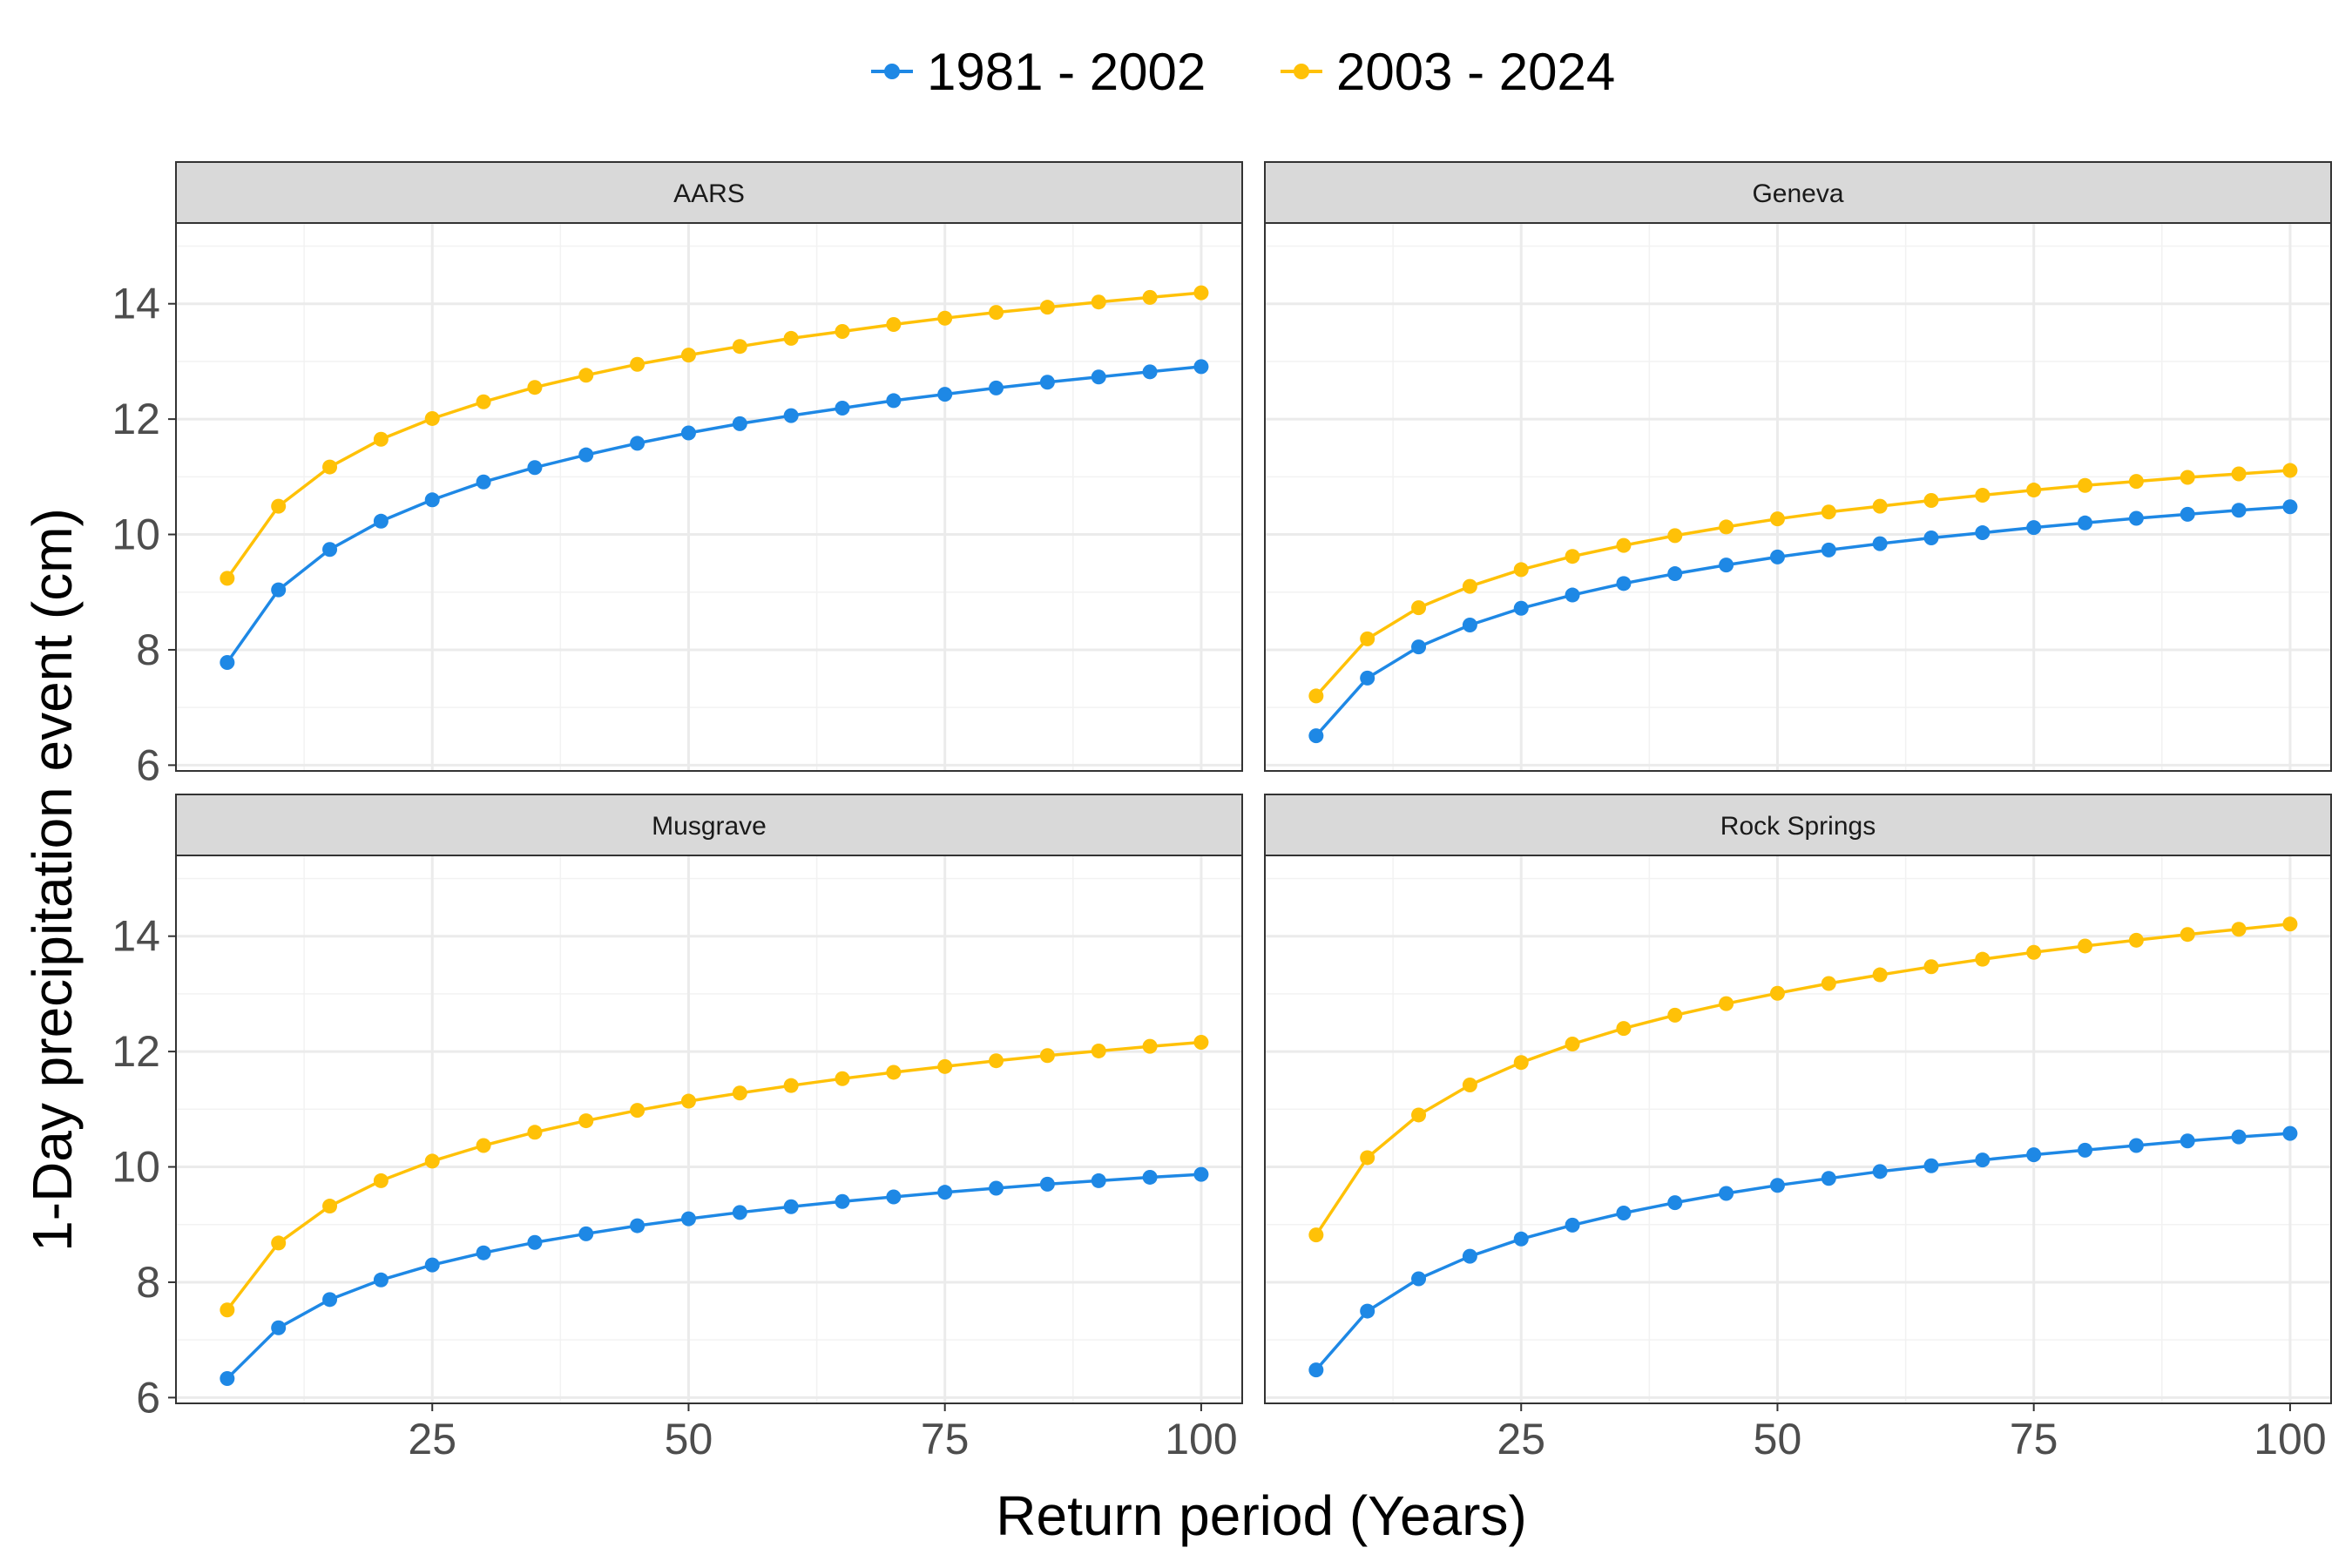 The height and width of the screenshot is (1568, 2352). I want to click on series-line-1981-2002, so click(1803, 1251).